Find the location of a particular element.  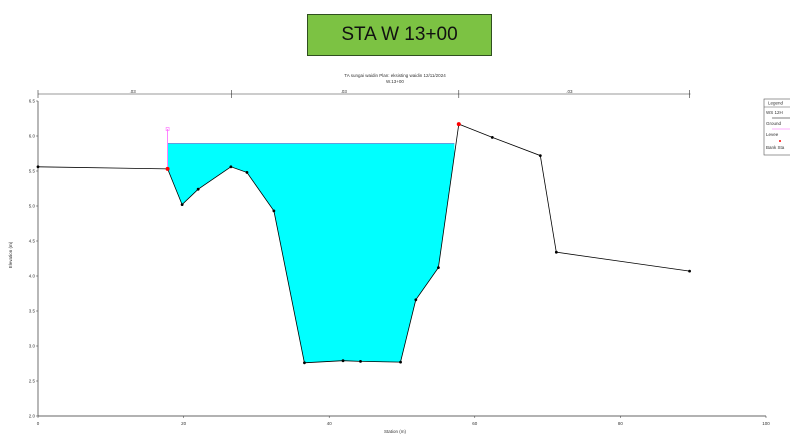

legend-entry-ground: Ground is located at coordinates (774, 123).